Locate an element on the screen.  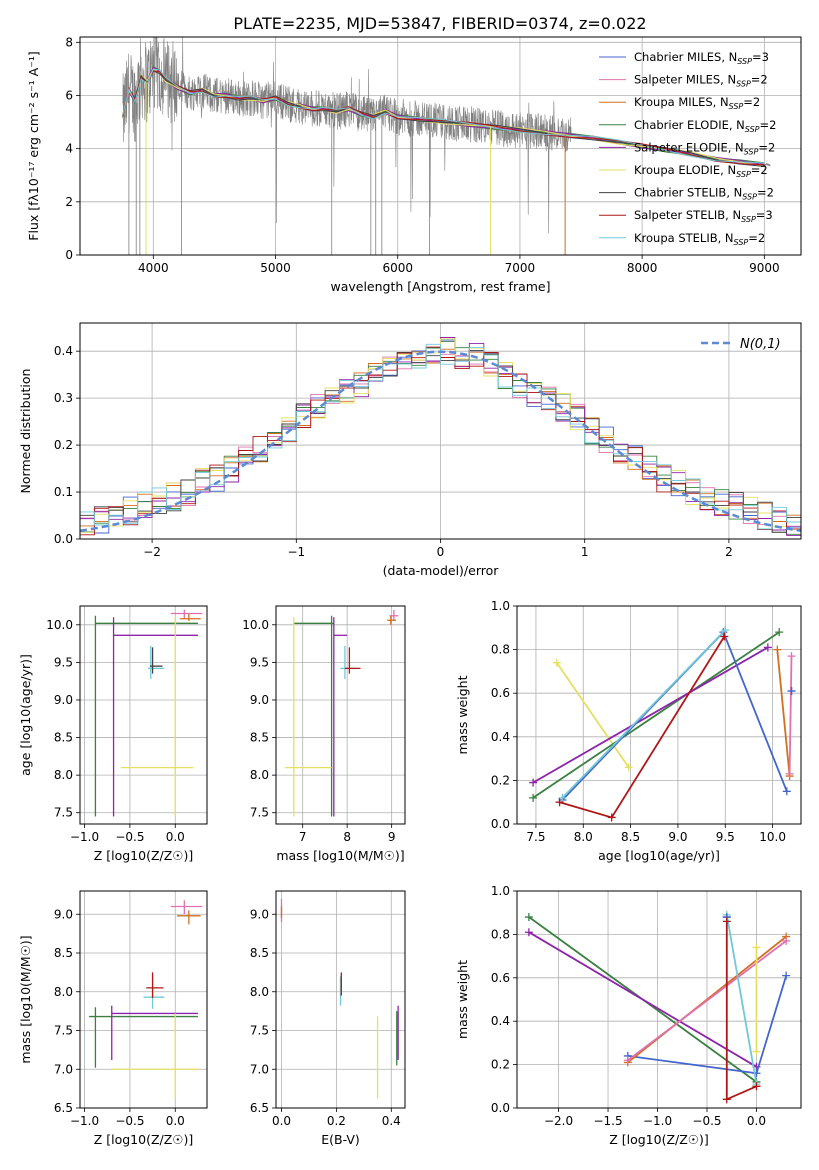
legend-entry: Salpeter ELODIE, NSSP=2 is located at coordinates (704, 148).